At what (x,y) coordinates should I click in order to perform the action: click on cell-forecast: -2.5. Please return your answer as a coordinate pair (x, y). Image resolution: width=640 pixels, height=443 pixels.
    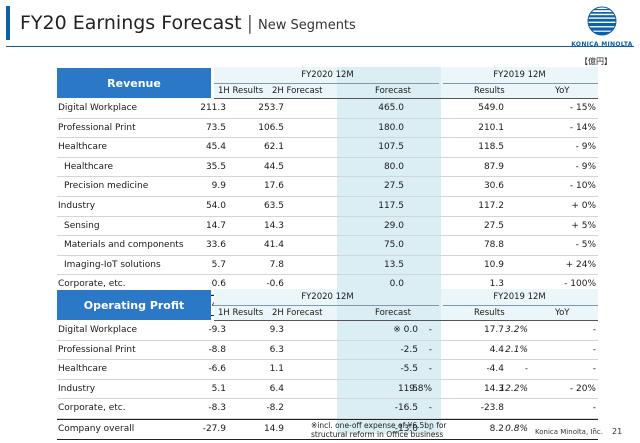
    Looking at the image, I should click on (409, 349).